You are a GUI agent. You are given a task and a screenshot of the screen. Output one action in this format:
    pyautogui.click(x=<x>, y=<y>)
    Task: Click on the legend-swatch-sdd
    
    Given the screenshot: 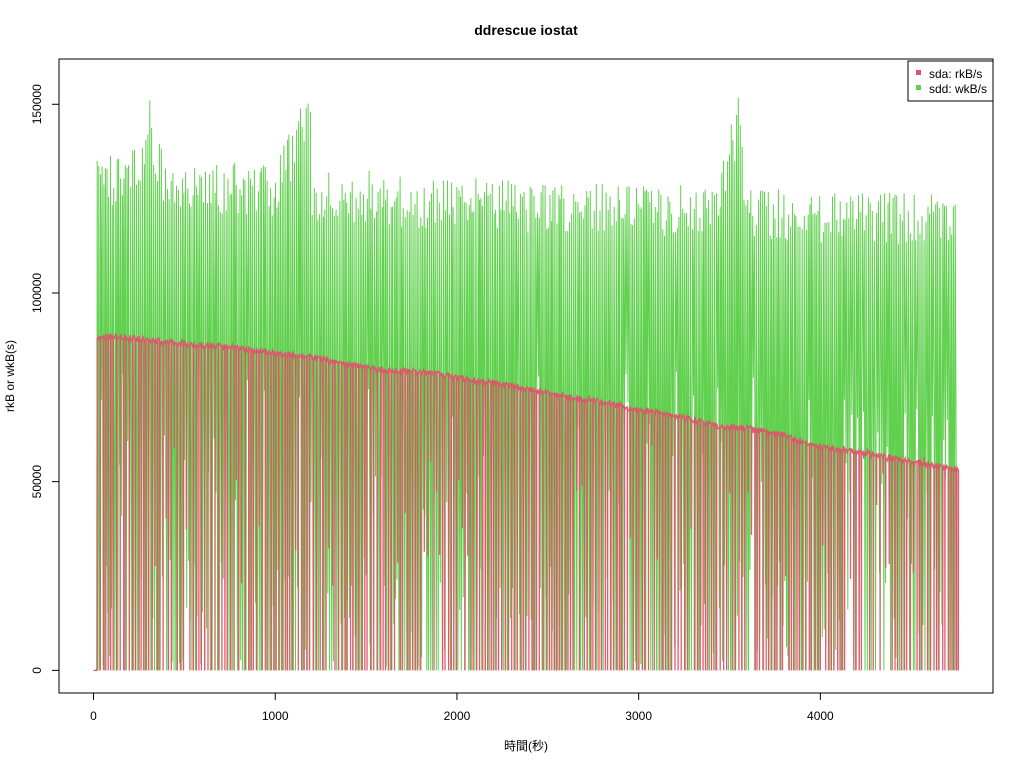 What is the action you would take?
    pyautogui.click(x=918, y=87)
    